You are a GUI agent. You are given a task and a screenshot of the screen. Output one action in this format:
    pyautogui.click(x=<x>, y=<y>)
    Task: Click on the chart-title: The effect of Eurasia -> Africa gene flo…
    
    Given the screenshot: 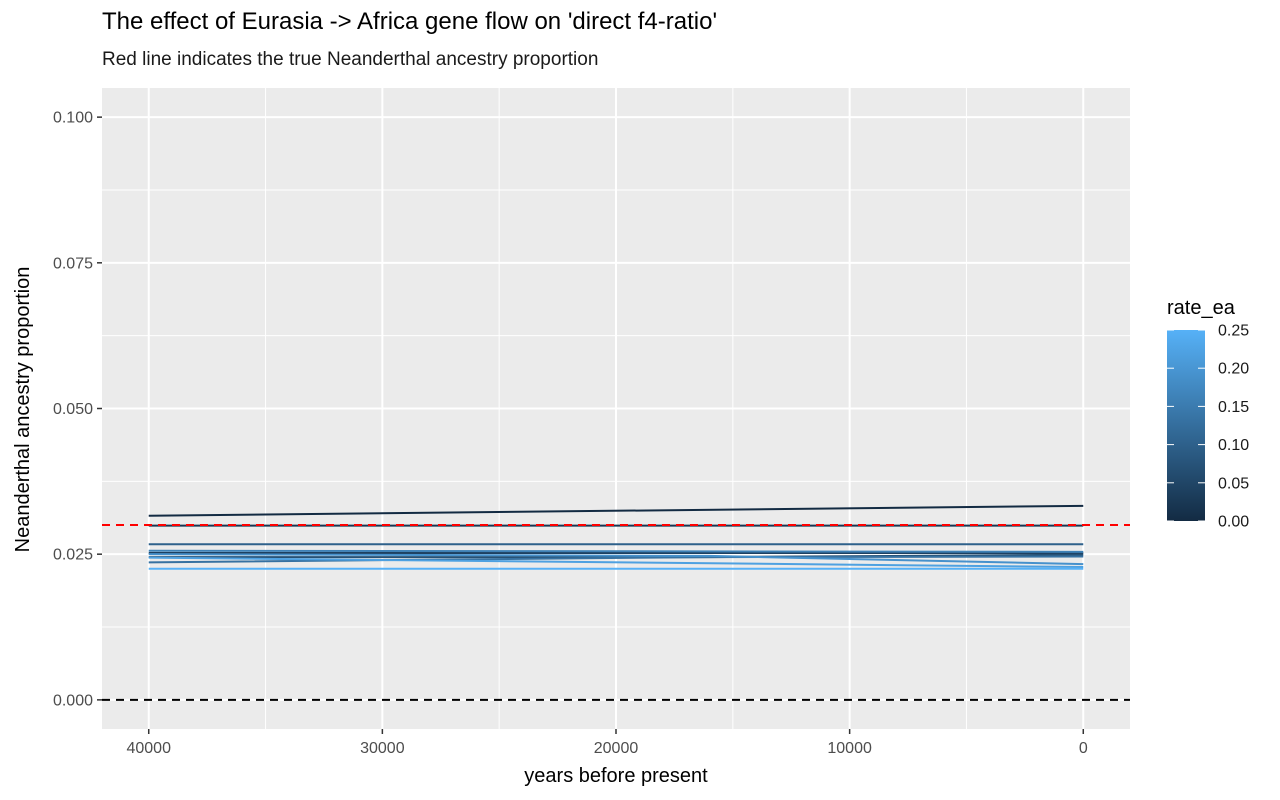 What is the action you would take?
    pyautogui.click(x=410, y=21)
    